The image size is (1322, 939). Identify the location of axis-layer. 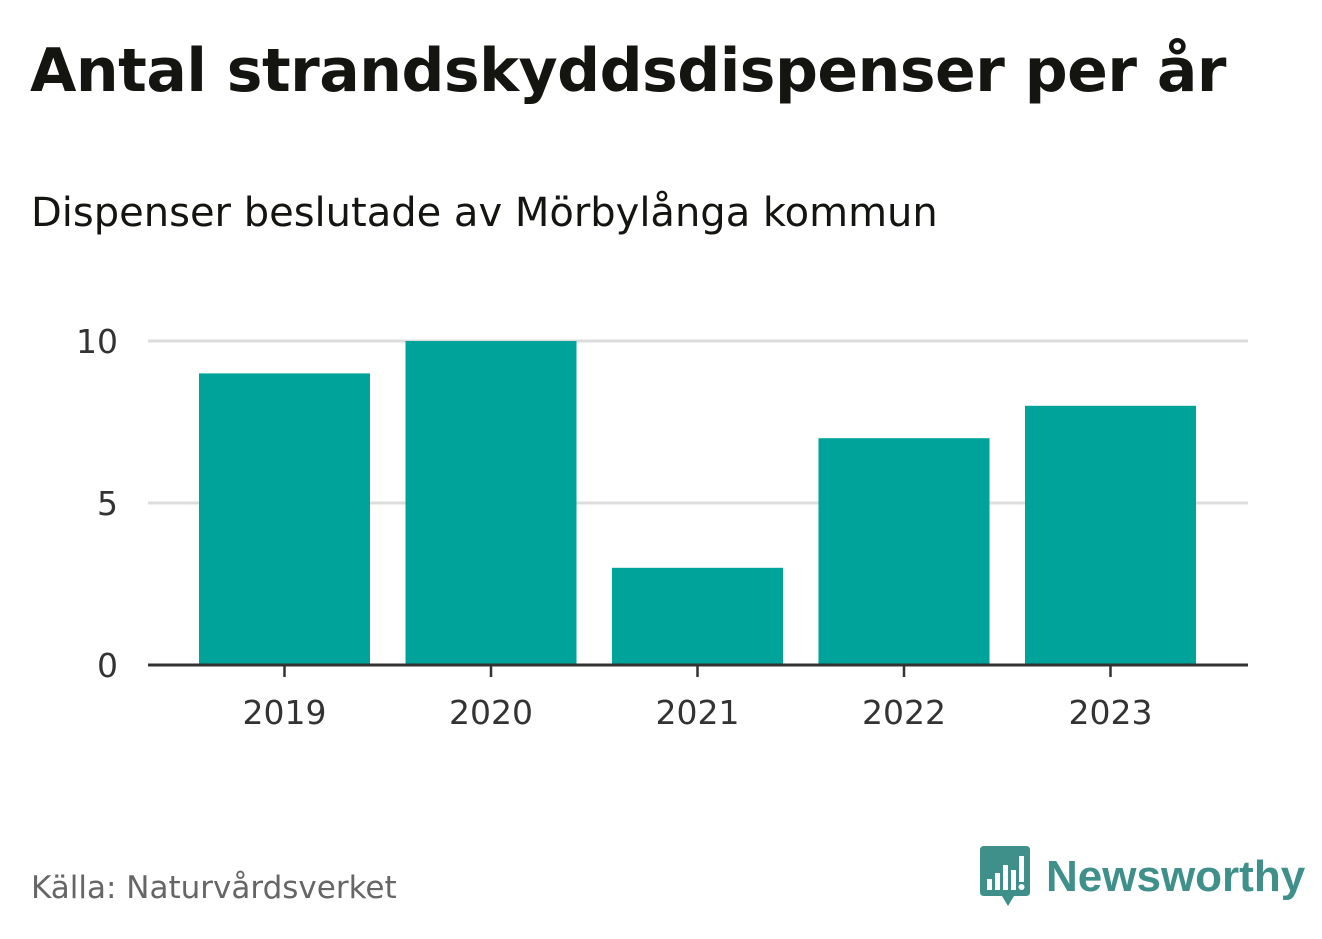
(698, 670).